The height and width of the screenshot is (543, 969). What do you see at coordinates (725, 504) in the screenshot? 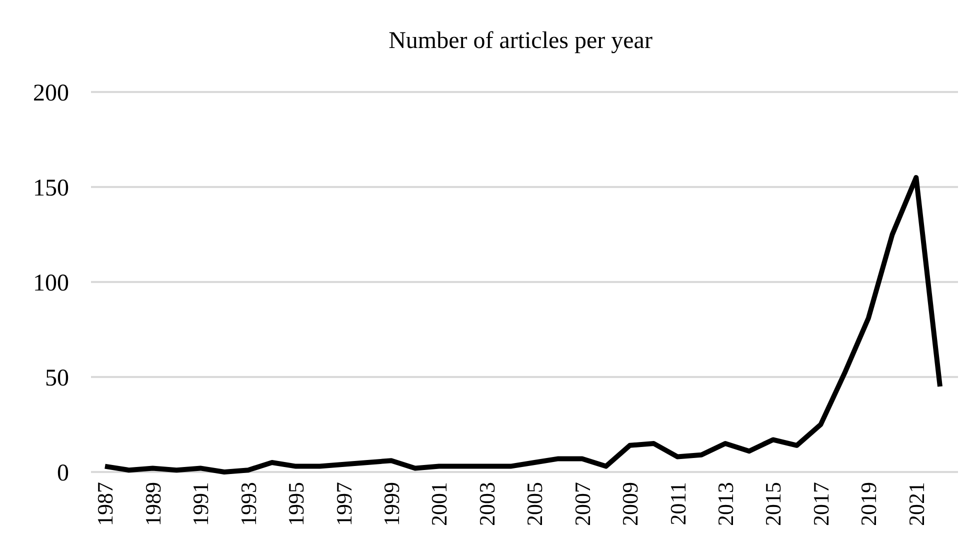
I see `x-tick-label: 2013` at bounding box center [725, 504].